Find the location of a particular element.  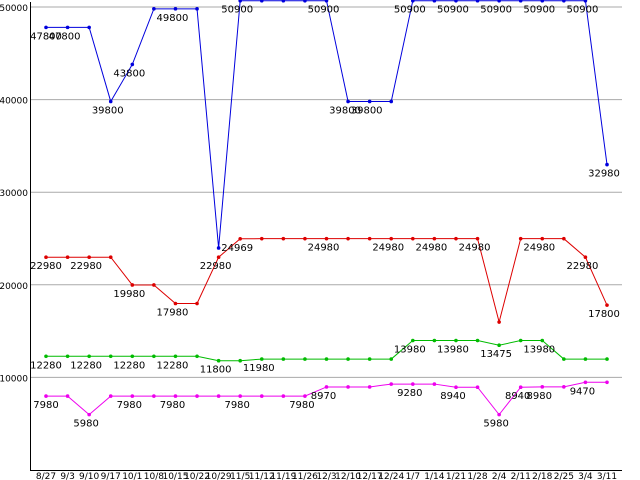

point-value-label: 24980 is located at coordinates (539, 248).